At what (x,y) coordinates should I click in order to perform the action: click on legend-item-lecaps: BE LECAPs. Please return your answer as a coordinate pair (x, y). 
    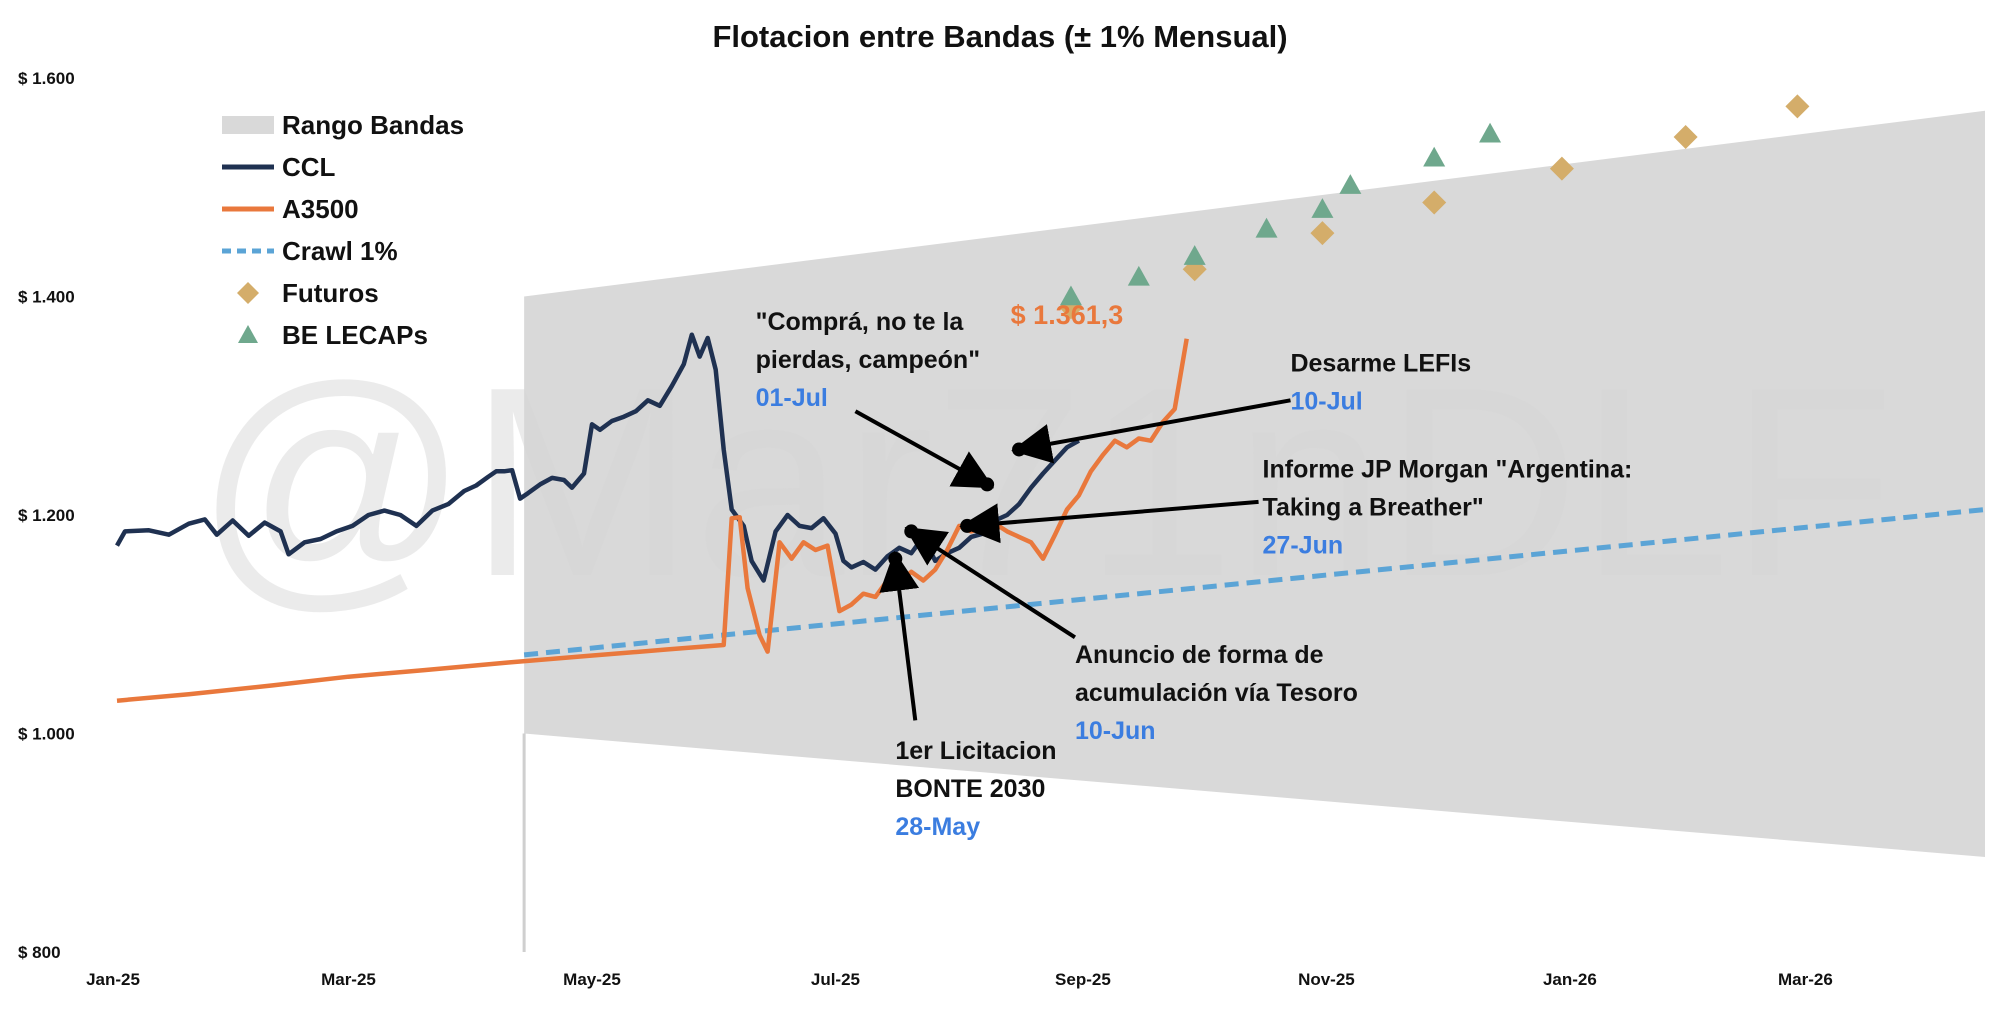
    Looking at the image, I should click on (333, 335).